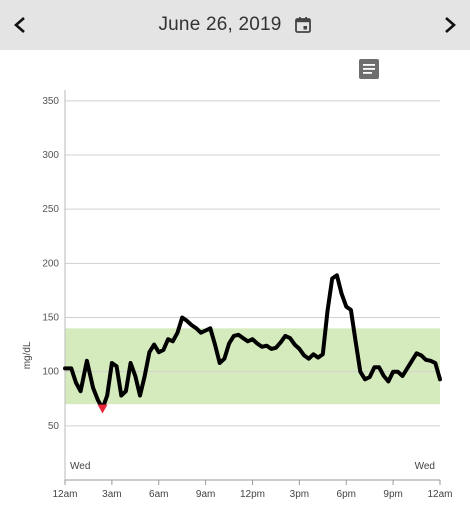 This screenshot has width=470, height=518. Describe the element at coordinates (80, 466) in the screenshot. I see `day-label-start: Wed` at that location.